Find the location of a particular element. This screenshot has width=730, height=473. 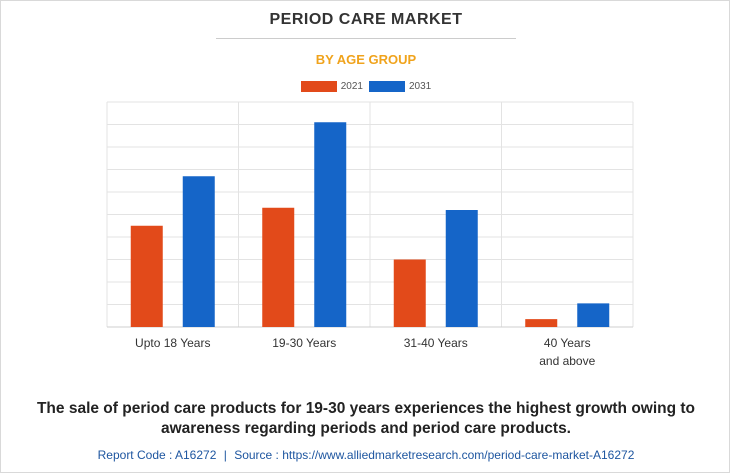

legend-item-2031: 2031 is located at coordinates (400, 86).